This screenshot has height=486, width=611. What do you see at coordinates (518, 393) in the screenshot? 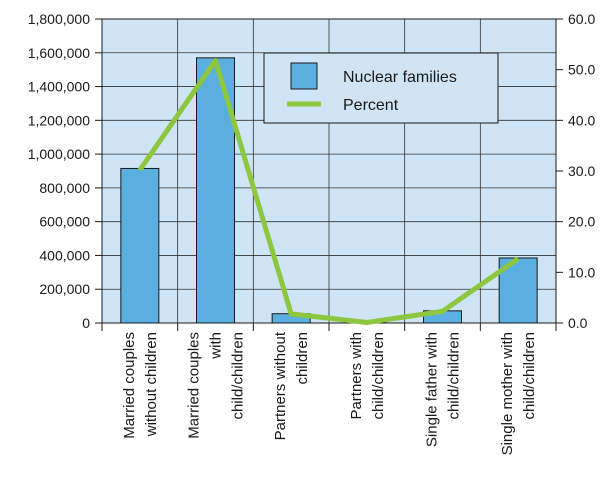
I see `category-label: Single mother with child/children` at bounding box center [518, 393].